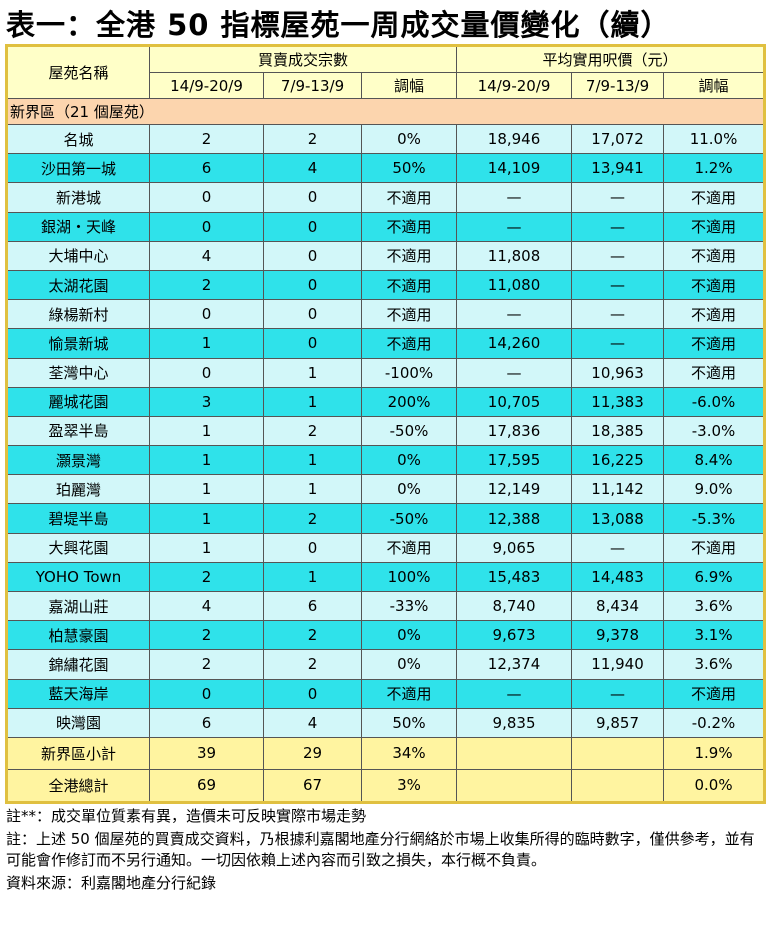  Describe the element at coordinates (514, 518) in the screenshot. I see `cell: 12,388` at that location.